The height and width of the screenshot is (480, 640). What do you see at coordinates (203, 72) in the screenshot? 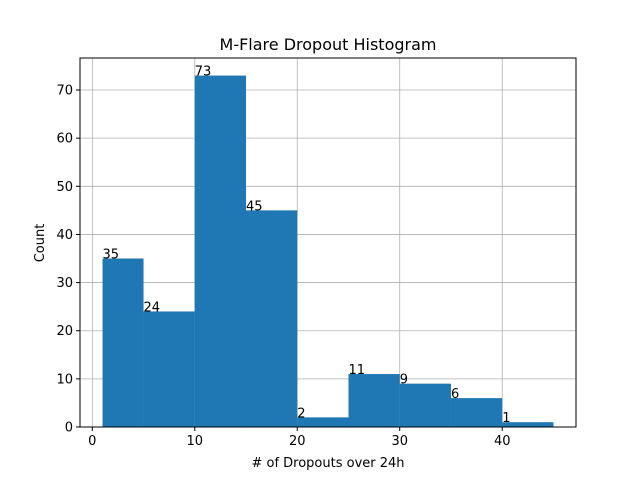
I see `bar-count-label: 73` at bounding box center [203, 72].